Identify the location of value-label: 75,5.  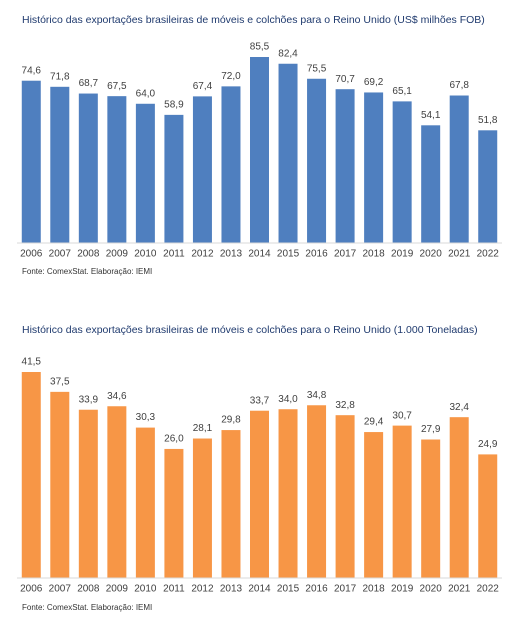
(317, 68).